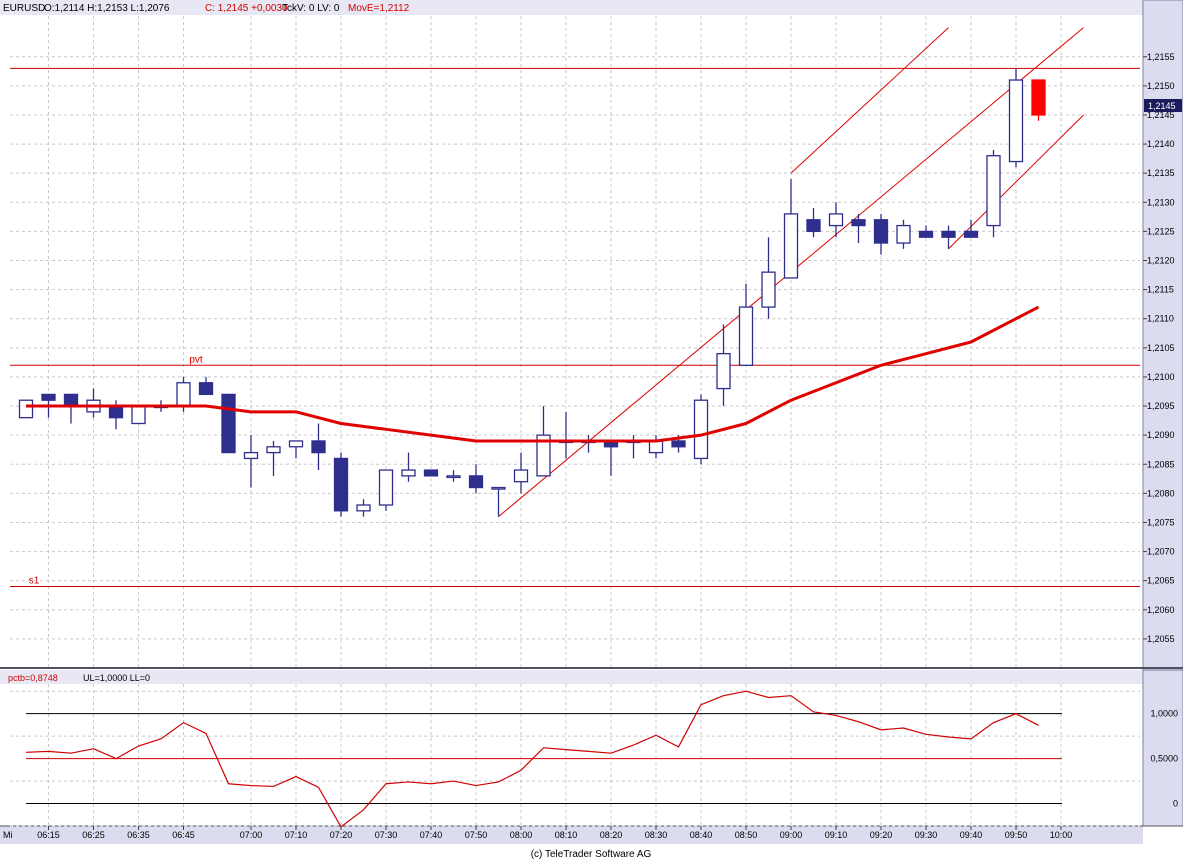 This screenshot has width=1183, height=867. Describe the element at coordinates (521, 835) in the screenshot. I see `time-tick-label: 08:00` at that location.